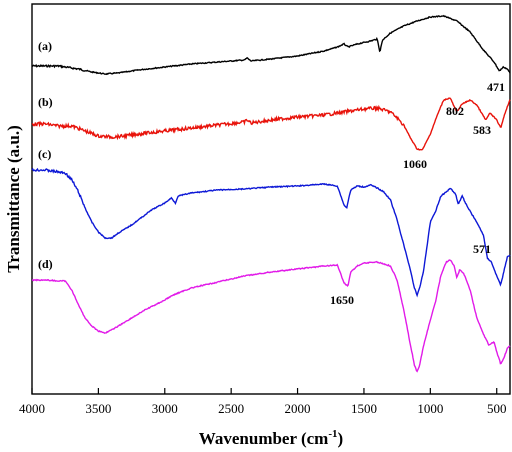 The image size is (512, 452). What do you see at coordinates (332, 434) in the screenshot?
I see `x-axis-title-sup: -1` at bounding box center [332, 434].